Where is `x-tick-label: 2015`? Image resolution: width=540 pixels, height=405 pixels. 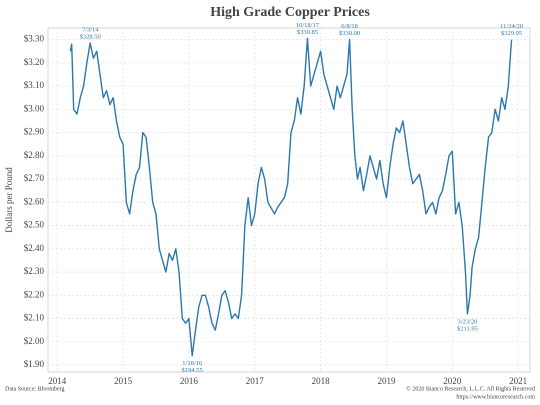 x-tick-label: 2015 is located at coordinates (123, 381).